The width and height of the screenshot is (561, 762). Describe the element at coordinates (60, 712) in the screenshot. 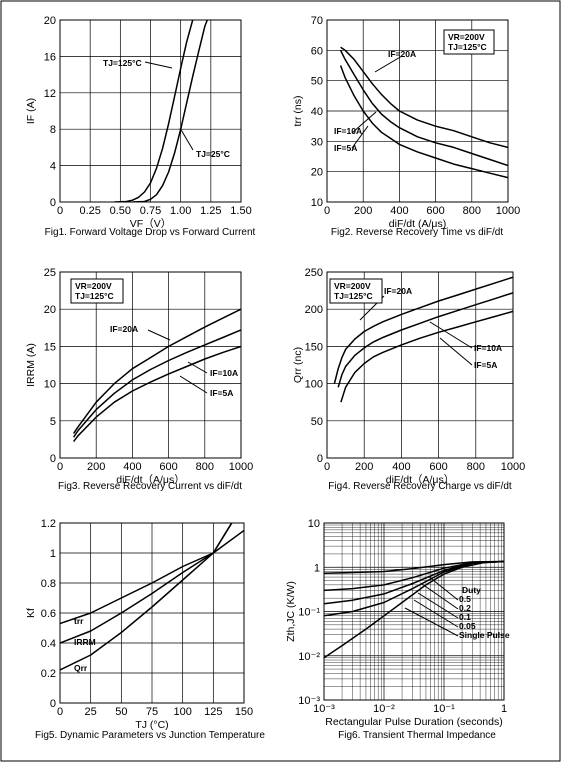

I see `fig5-x-tick-label: 0` at that location.